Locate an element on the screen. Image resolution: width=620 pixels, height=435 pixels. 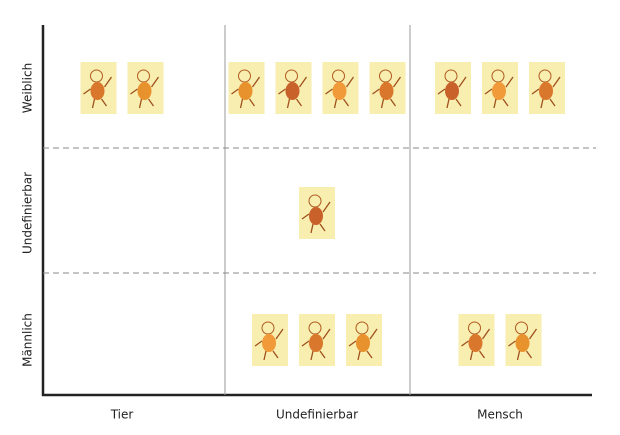
column-label: Mensch is located at coordinates (500, 415).